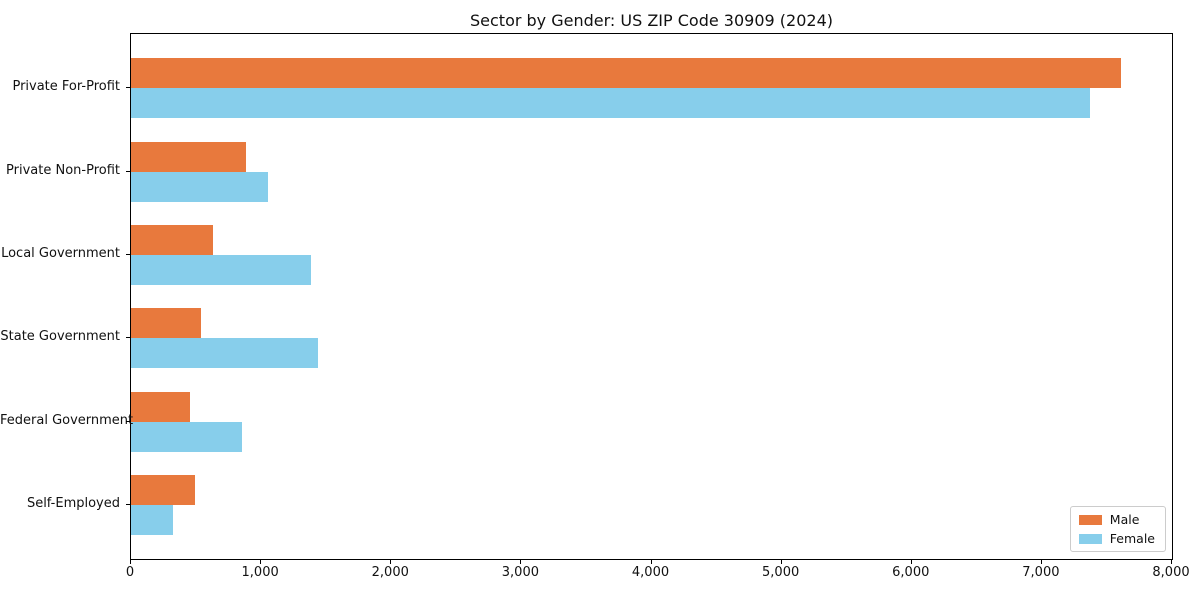 The image size is (1200, 600). Describe the element at coordinates (650, 572) in the screenshot. I see `x-tick-label: 4,000` at that location.